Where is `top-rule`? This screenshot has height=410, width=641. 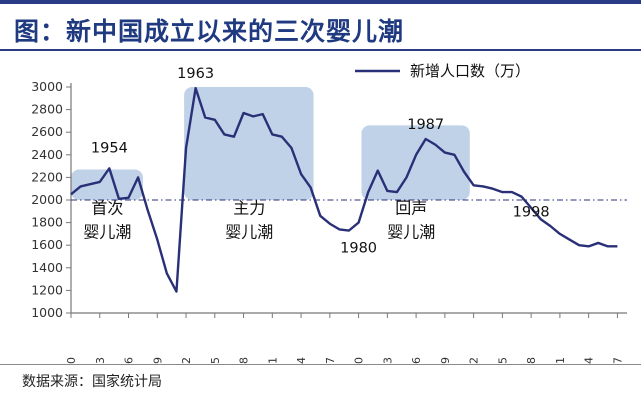 top-rule is located at coordinates (320, 2).